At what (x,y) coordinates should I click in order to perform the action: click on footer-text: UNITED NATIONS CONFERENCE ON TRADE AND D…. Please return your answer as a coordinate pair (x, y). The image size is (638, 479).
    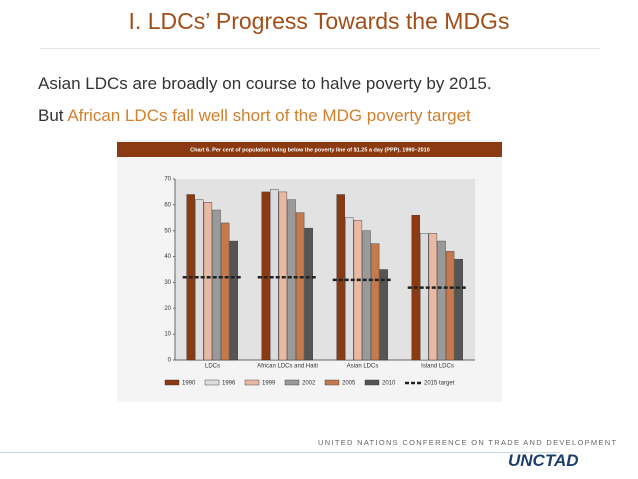
    Looking at the image, I should click on (468, 442).